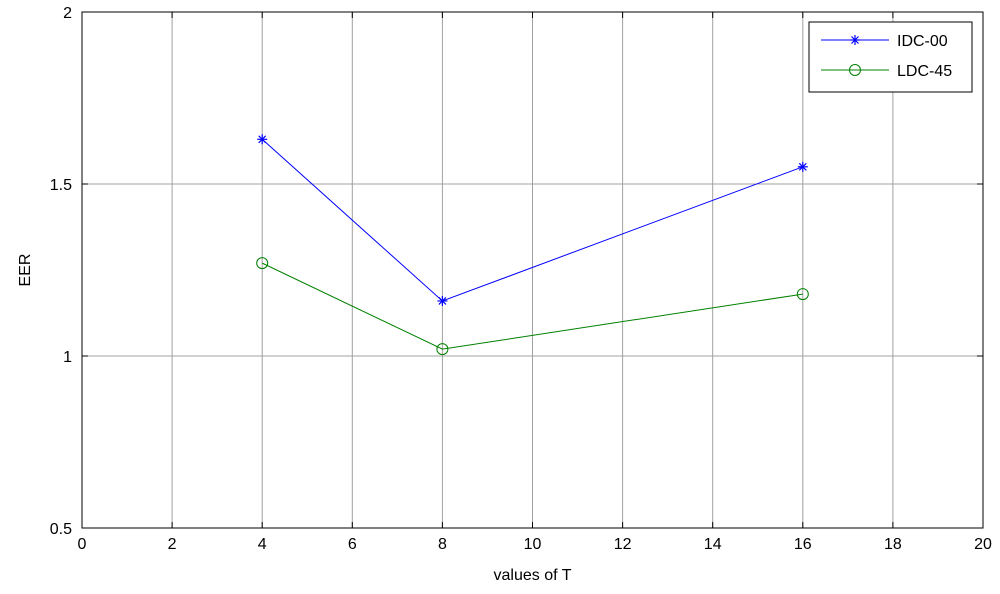 The image size is (1000, 594). Describe the element at coordinates (623, 544) in the screenshot. I see `x-tick-label: 12` at that location.